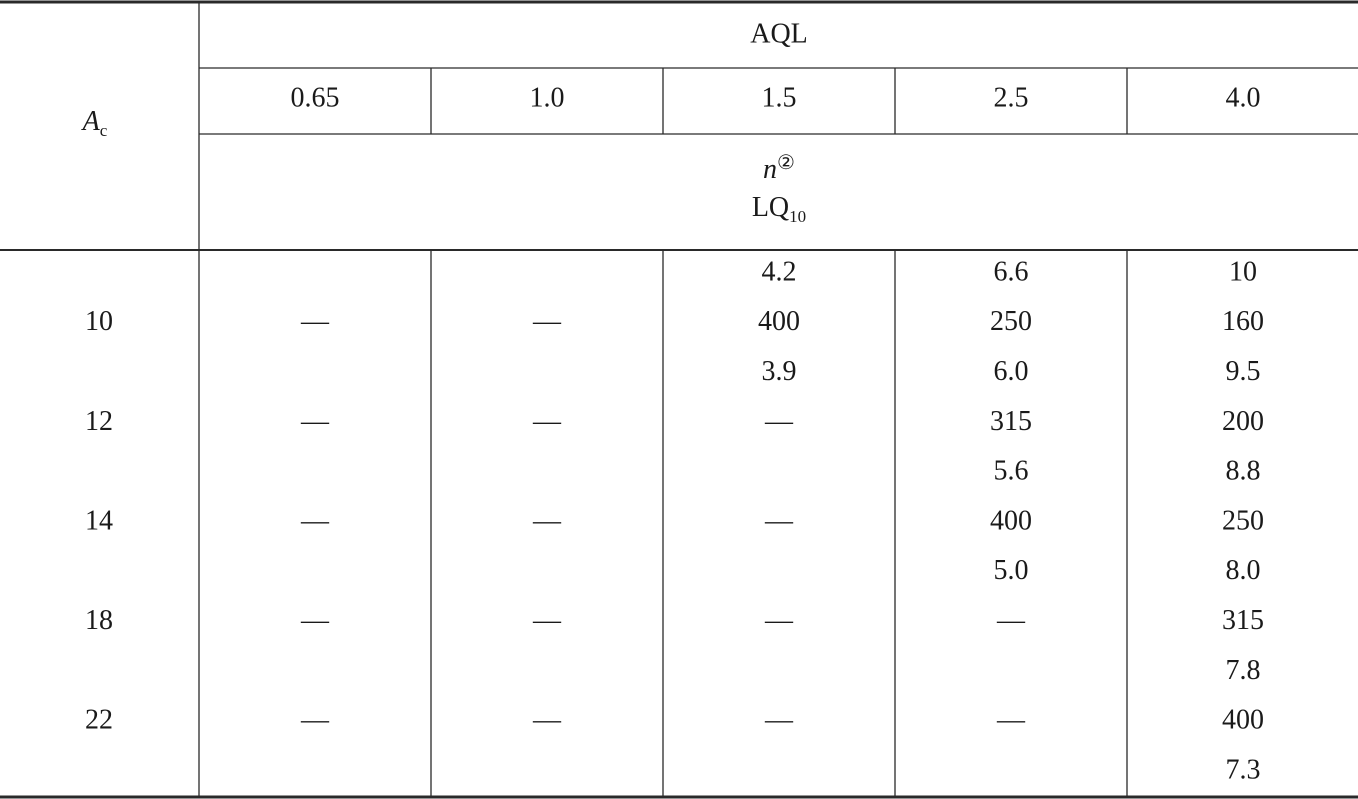 The width and height of the screenshot is (1358, 799). I want to click on cell-value: 4.2, so click(779, 271).